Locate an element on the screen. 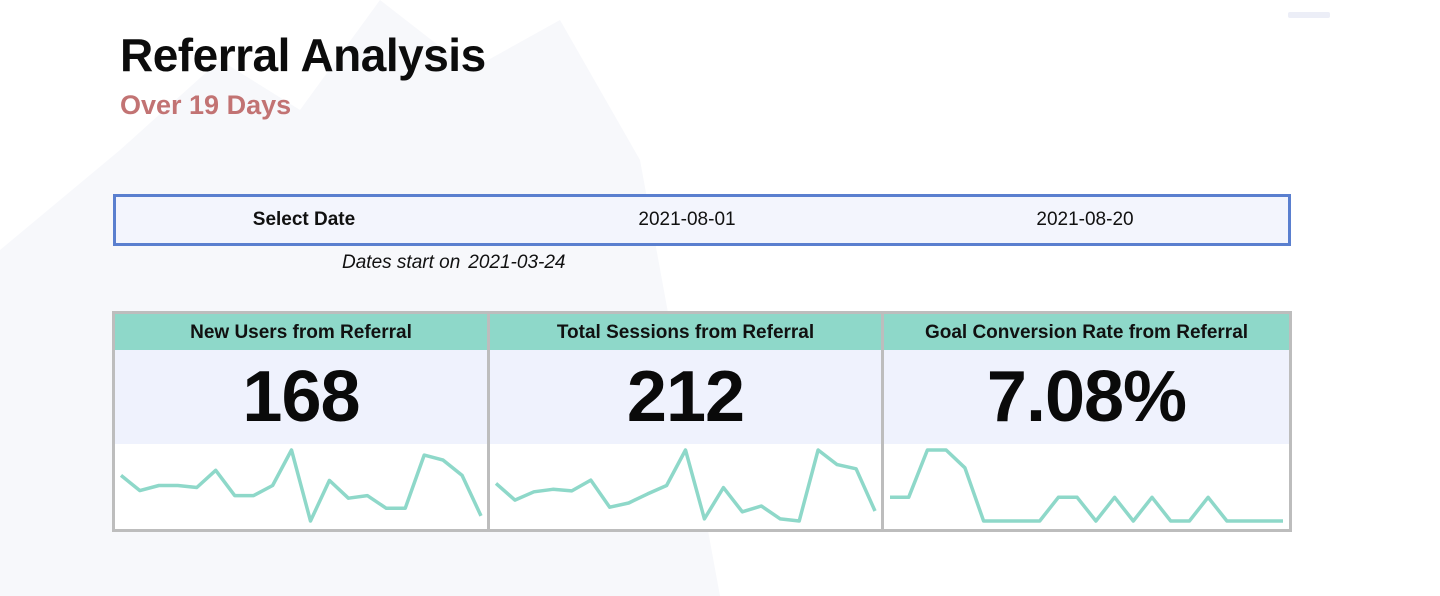 This screenshot has height=596, width=1440. end-date-field: 2021-08-20 is located at coordinates (1085, 219).